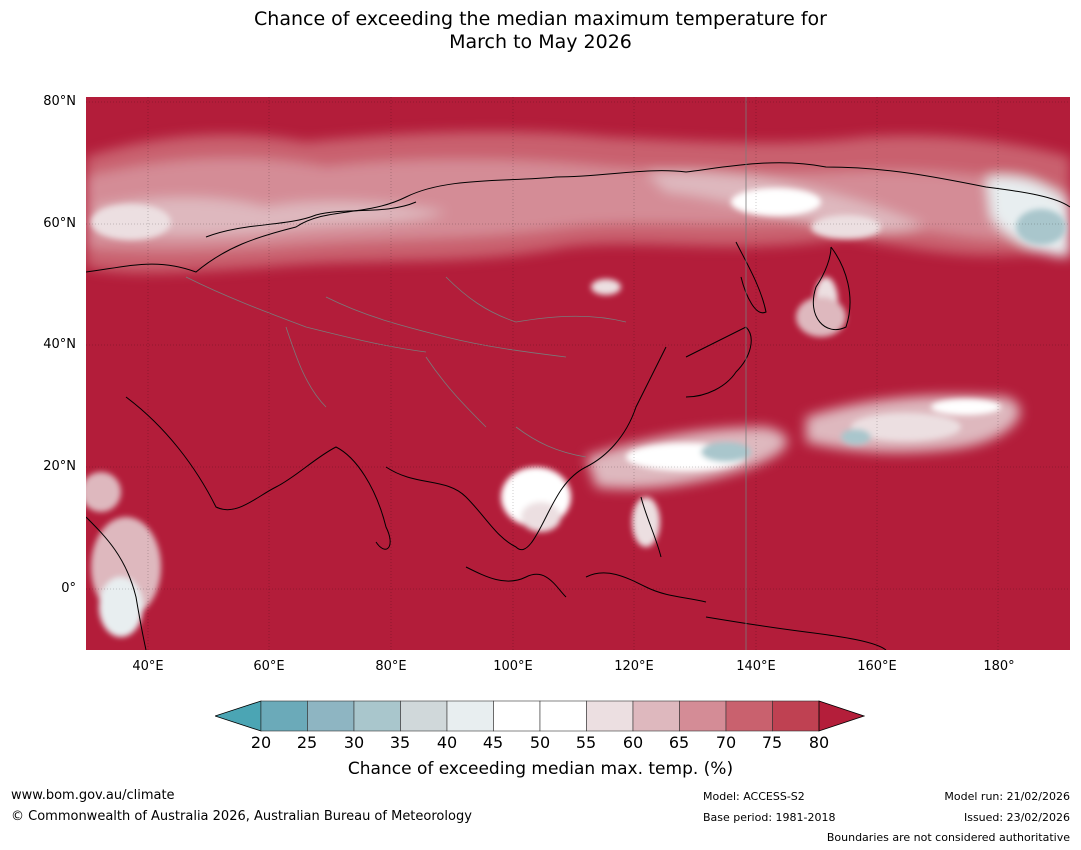 This screenshot has width=1081, height=850. Describe the element at coordinates (391, 666) in the screenshot. I see `lon-label-80e: 80°E` at that location.